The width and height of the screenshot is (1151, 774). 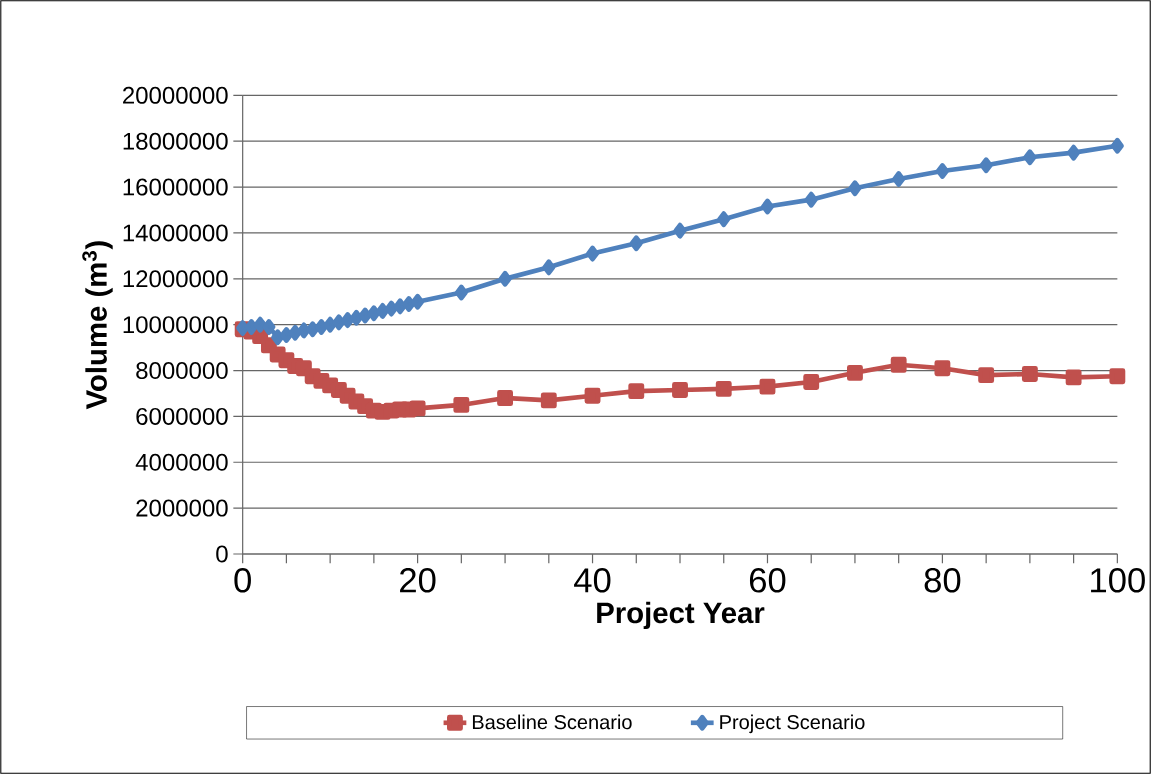 I want to click on y-tick-label: 18000000, so click(x=175, y=141).